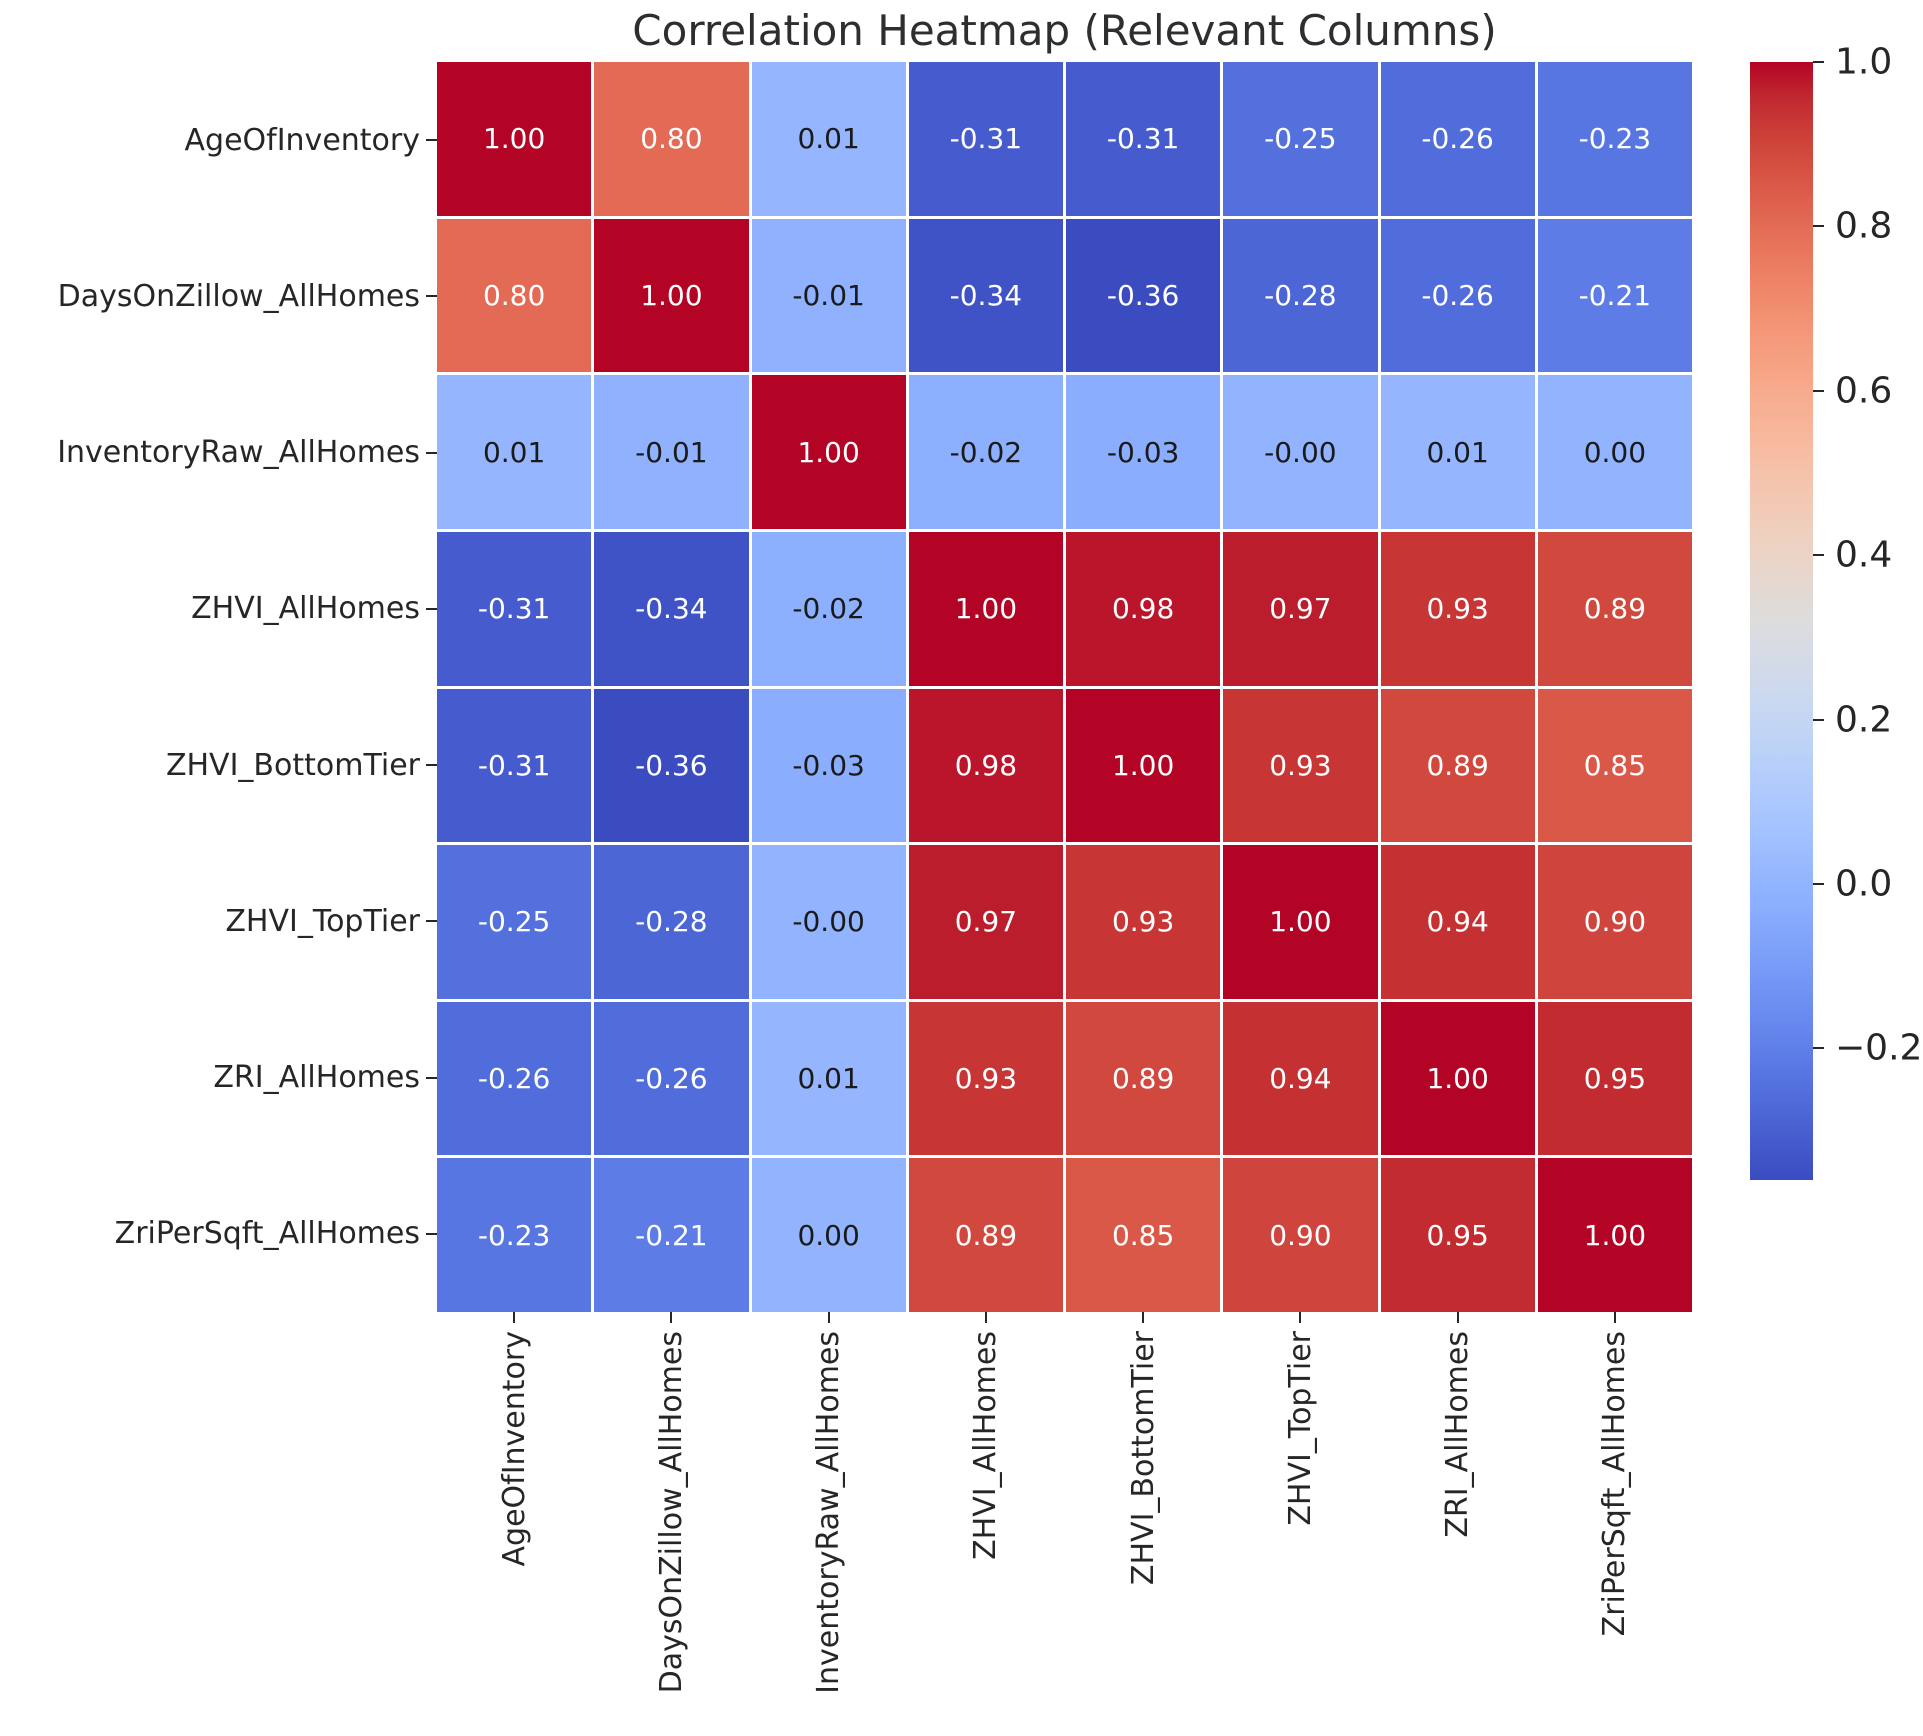 The width and height of the screenshot is (1923, 1736). I want to click on colorbar-ticks: 1.0 0.8 0.6 0.4 0.2 0.0 −0.2, so click(1868, 611).